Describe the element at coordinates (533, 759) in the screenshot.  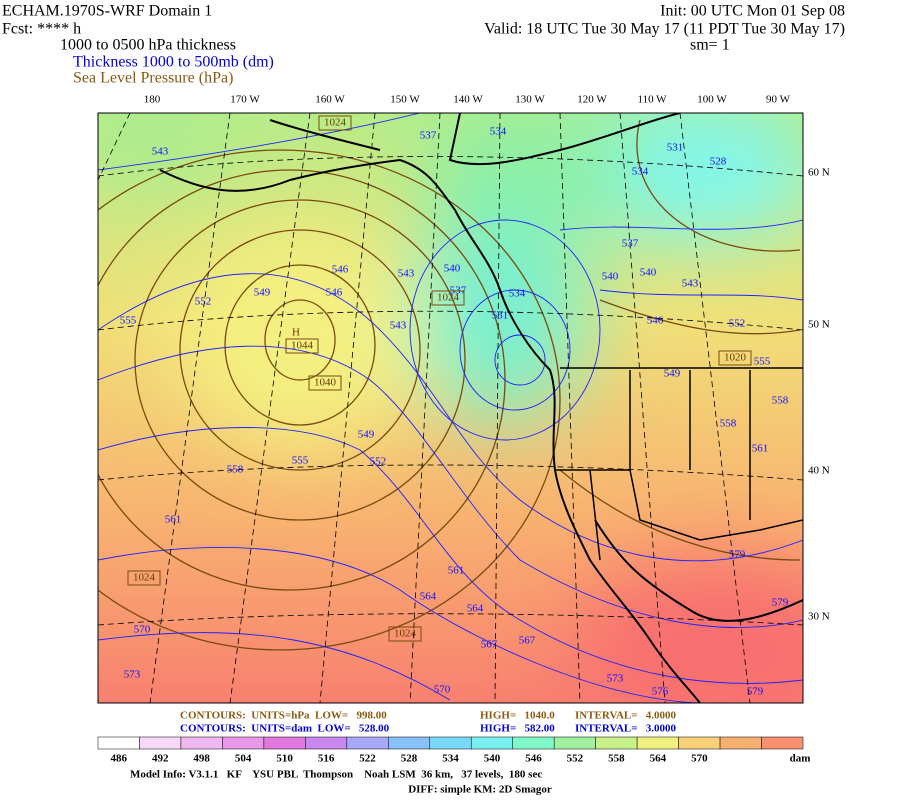
I see `colorbar-label: 546` at that location.